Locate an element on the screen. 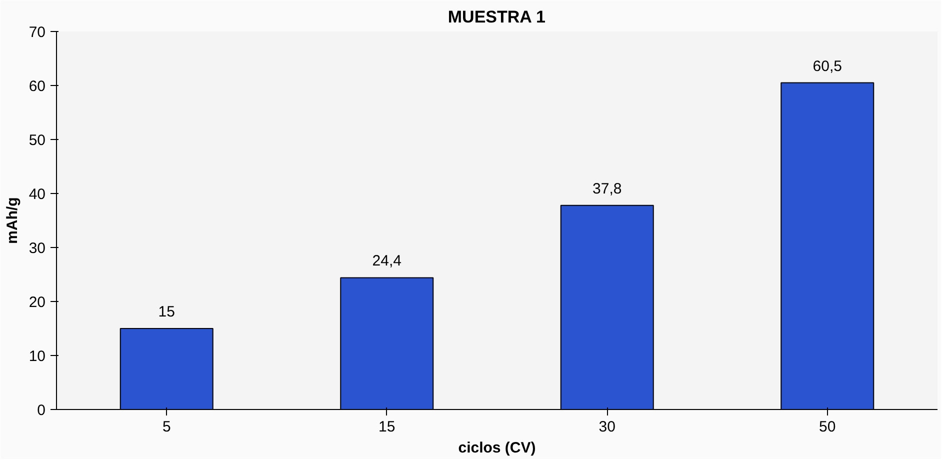 The height and width of the screenshot is (461, 943). x-tick-label: 15 is located at coordinates (387, 427).